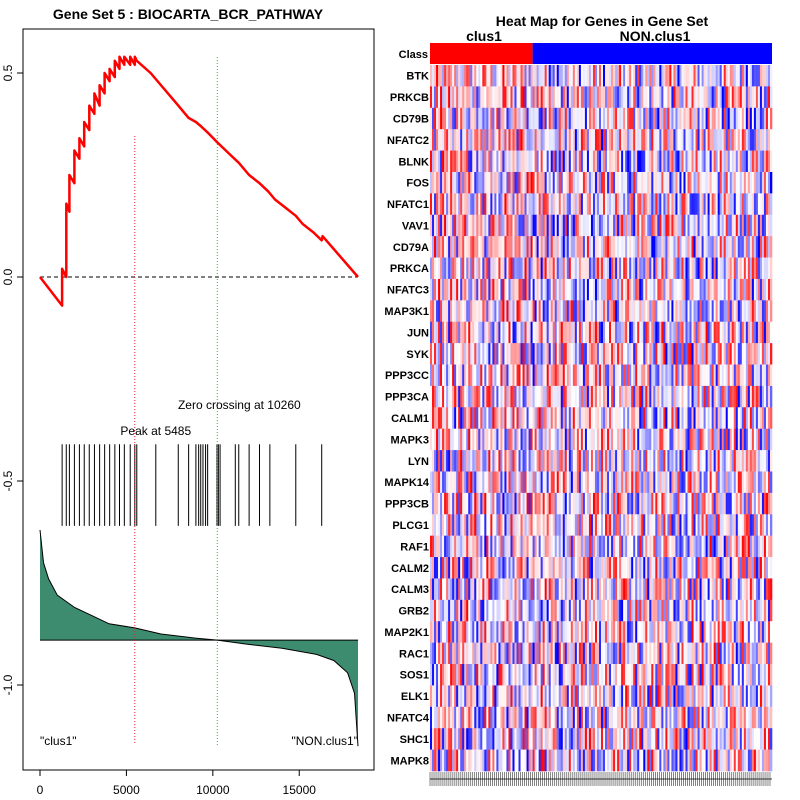 The height and width of the screenshot is (800, 800). Describe the element at coordinates (602, 21) in the screenshot. I see `heatmap-title: Heat Map for Genes in Gene Set` at that location.